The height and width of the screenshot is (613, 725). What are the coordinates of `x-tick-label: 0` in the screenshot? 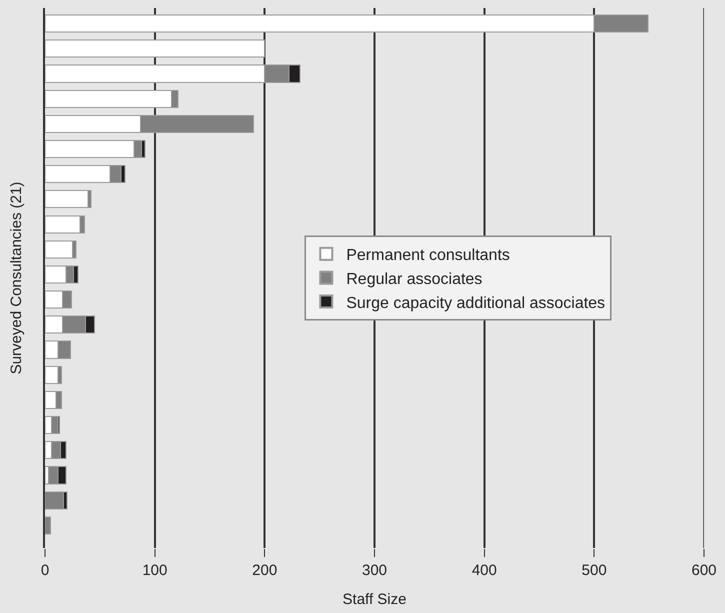 It's located at (45, 570).